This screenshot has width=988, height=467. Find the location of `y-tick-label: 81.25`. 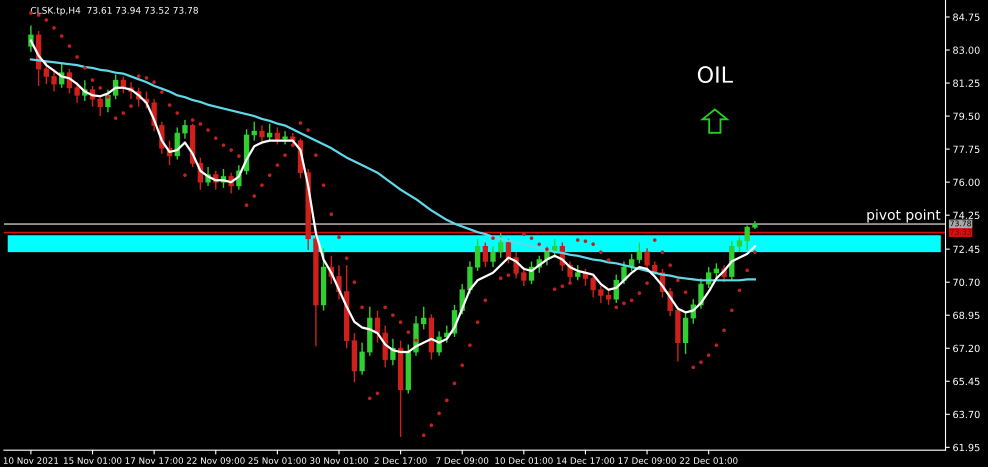

y-tick-label: 81.25 is located at coordinates (966, 83).